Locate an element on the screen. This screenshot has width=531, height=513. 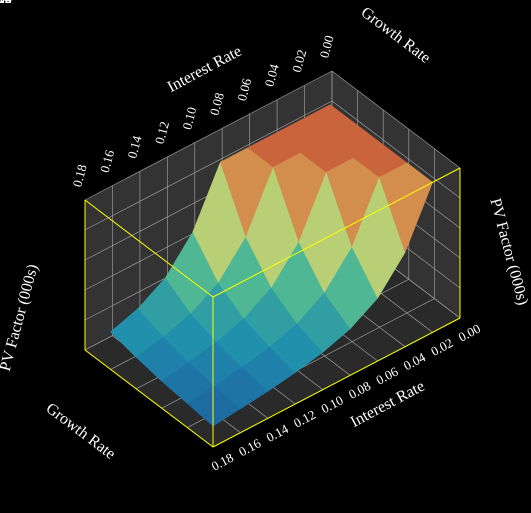
y-tick-label: 0.04 is located at coordinates (6, 3).